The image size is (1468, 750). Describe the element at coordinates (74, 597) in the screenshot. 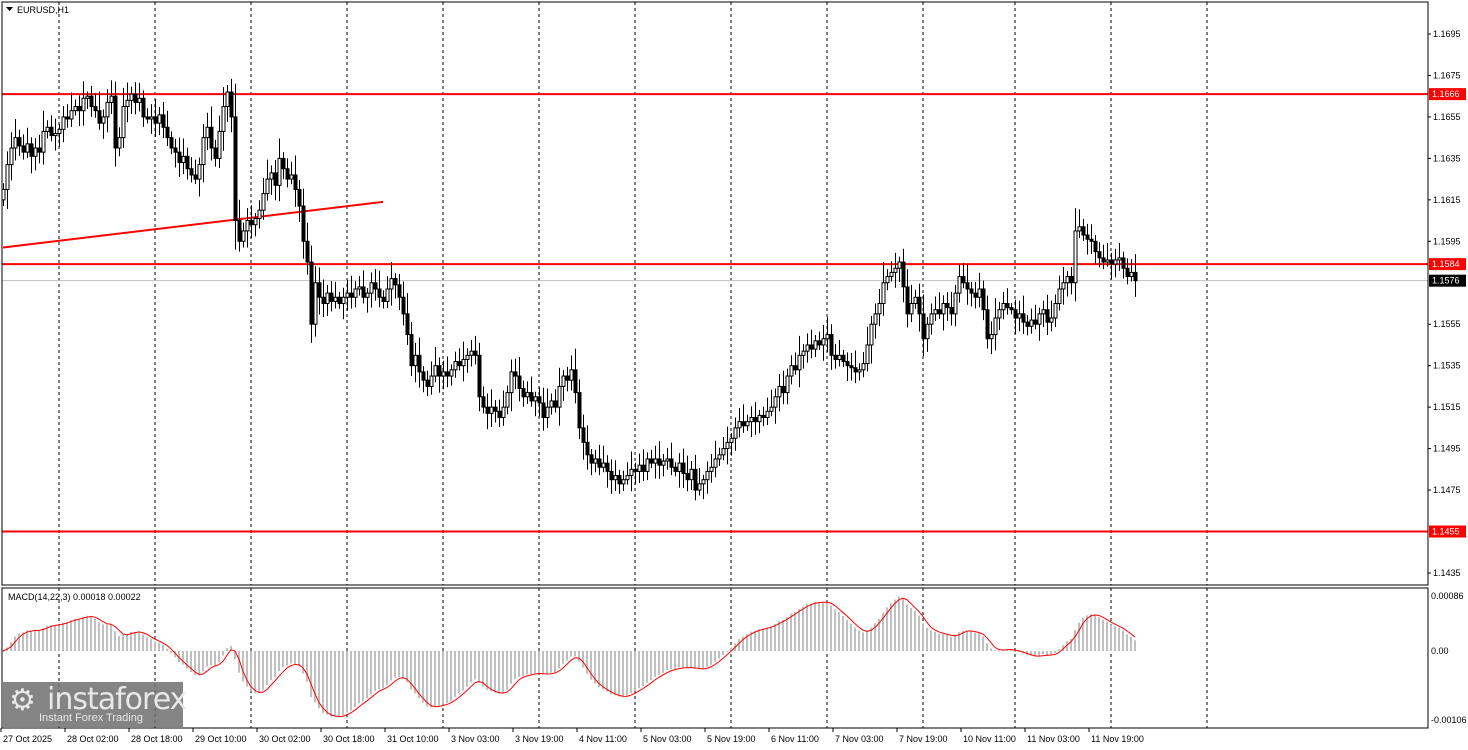

I see `macd-label: MACD(14,22,3) 0.00018 0.00022` at that location.